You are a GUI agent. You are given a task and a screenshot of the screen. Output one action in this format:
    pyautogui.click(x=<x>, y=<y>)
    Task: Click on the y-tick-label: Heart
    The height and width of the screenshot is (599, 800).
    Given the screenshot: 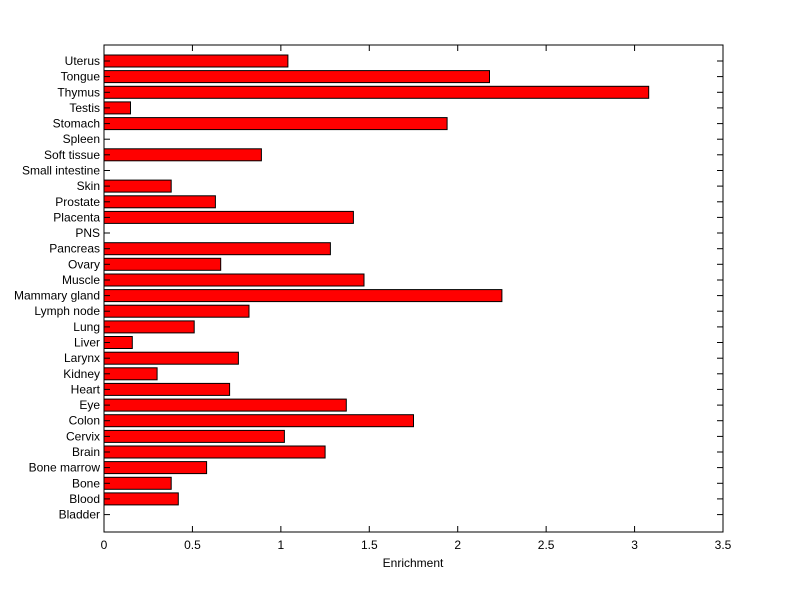 What is the action you would take?
    pyautogui.click(x=86, y=389)
    